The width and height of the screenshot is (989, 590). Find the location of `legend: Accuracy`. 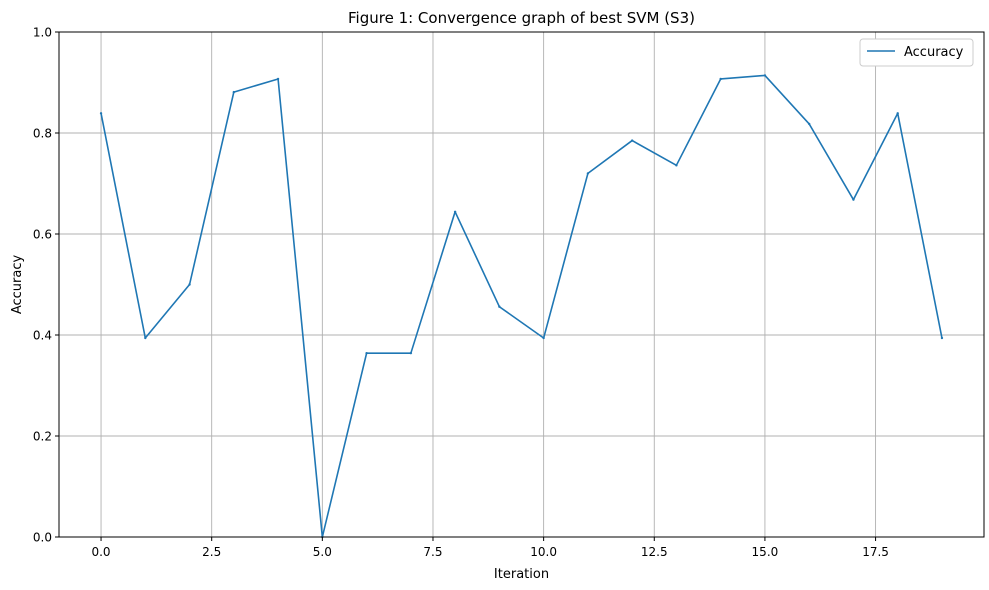

legend: Accuracy is located at coordinates (916, 52).